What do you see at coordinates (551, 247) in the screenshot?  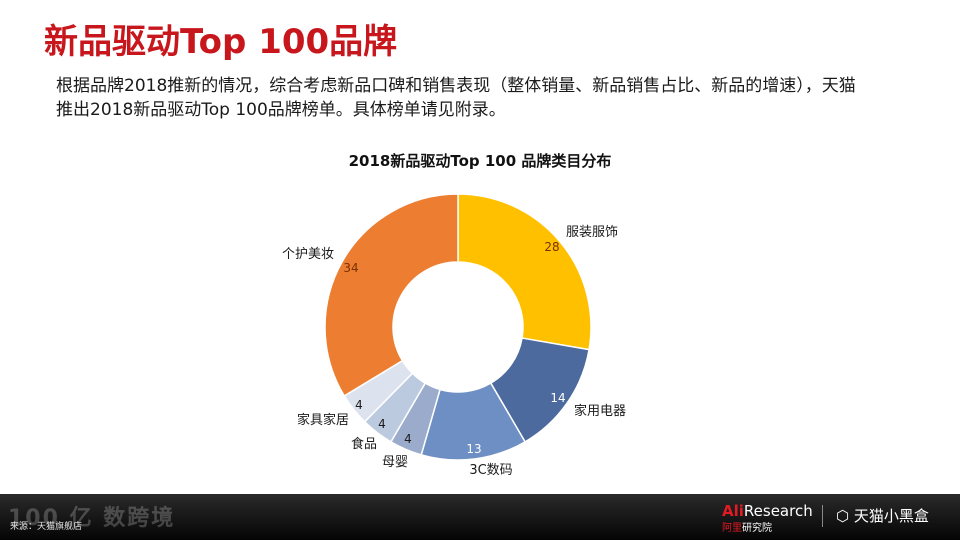 I see `slice-value-label: 28` at bounding box center [551, 247].